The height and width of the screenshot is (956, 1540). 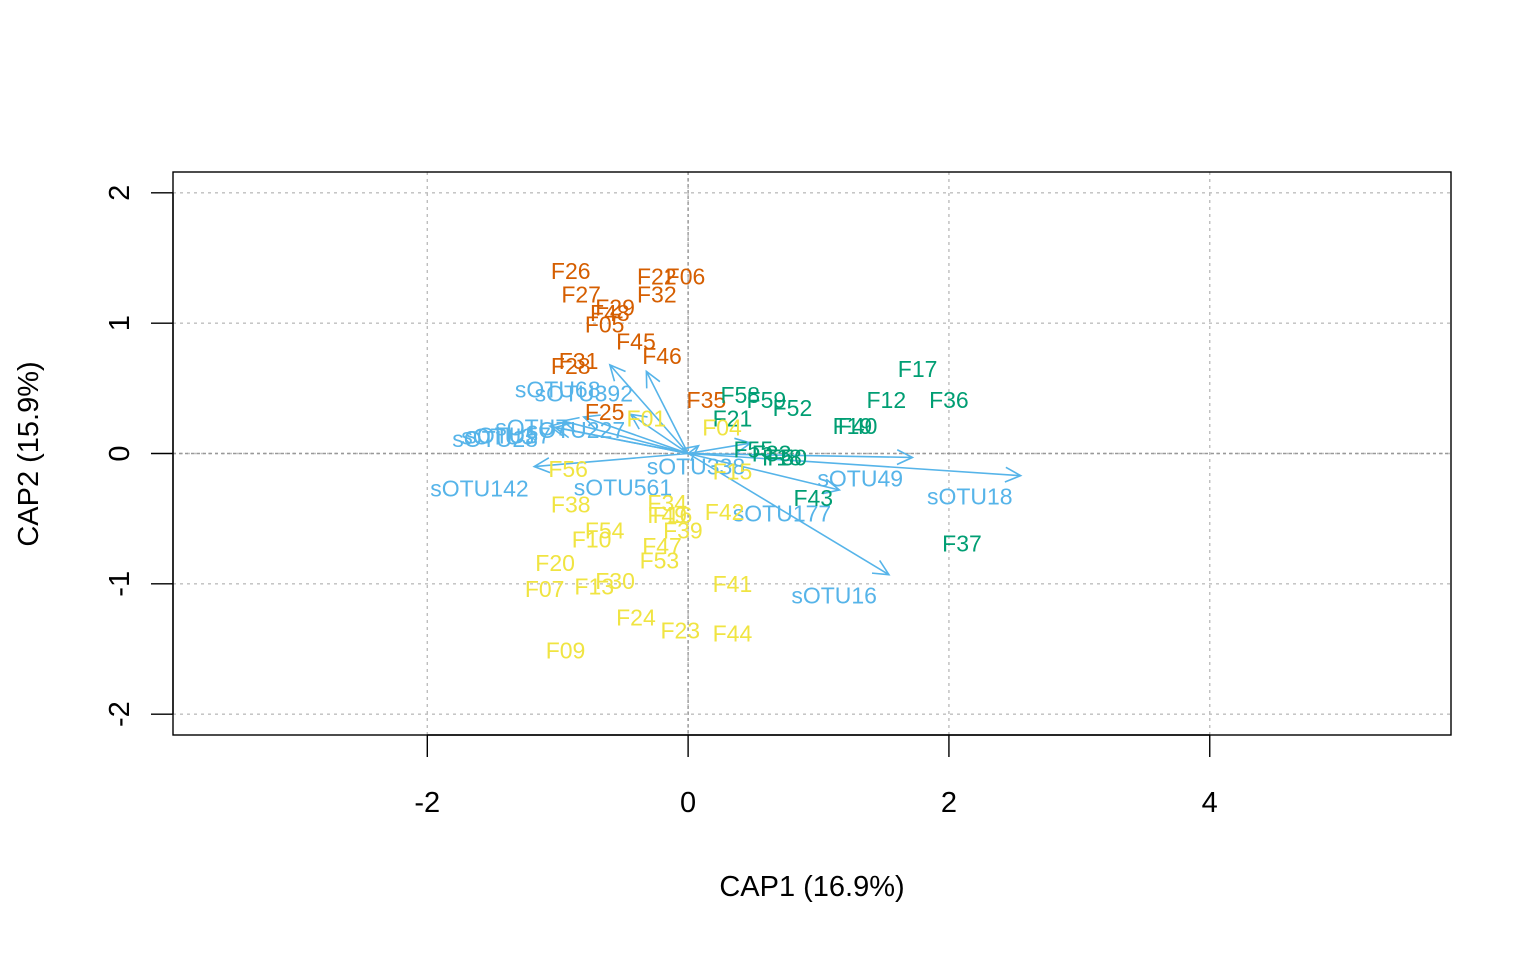 I want to click on y-tick-label: 2, so click(x=120, y=193).